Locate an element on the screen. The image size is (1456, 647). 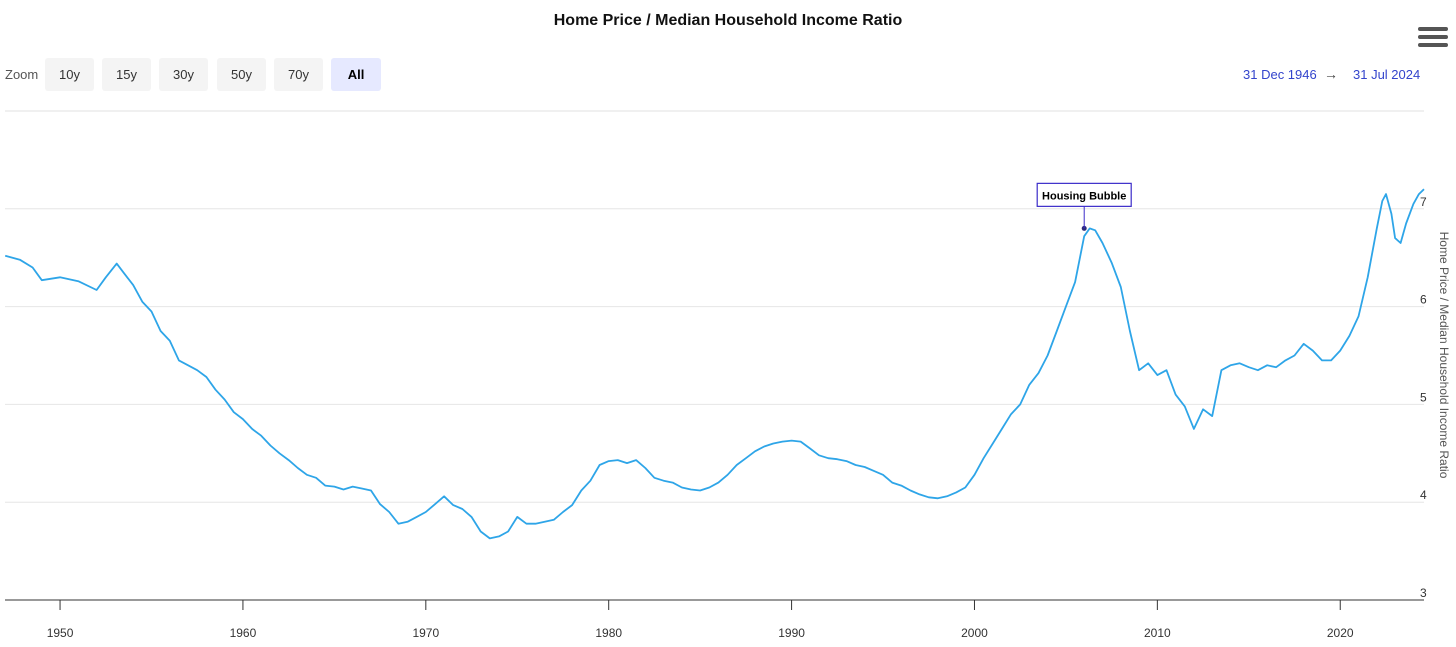
x-tick-label: 1970 is located at coordinates (425, 633).